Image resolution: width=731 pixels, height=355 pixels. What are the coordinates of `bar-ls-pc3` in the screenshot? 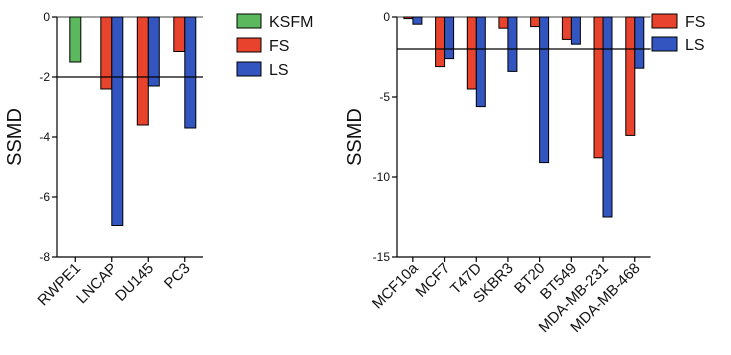 It's located at (190, 72).